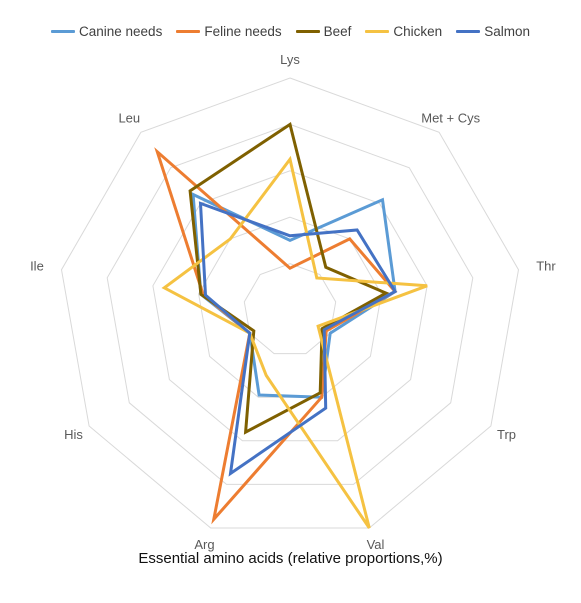 This screenshot has width=581, height=603. I want to click on axis-label: Arg, so click(204, 544).